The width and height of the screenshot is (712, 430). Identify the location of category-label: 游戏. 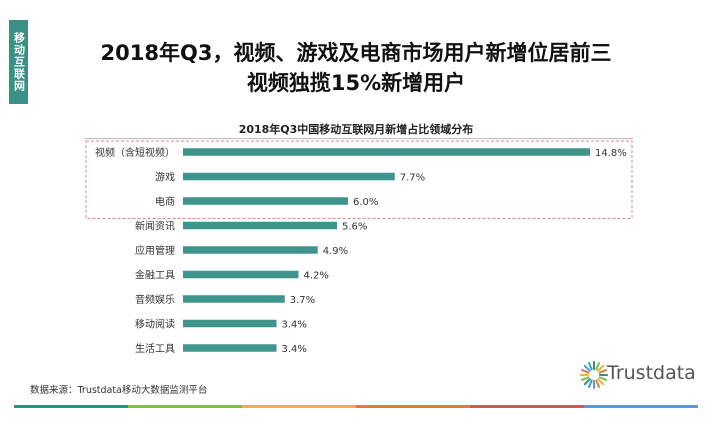
(165, 177).